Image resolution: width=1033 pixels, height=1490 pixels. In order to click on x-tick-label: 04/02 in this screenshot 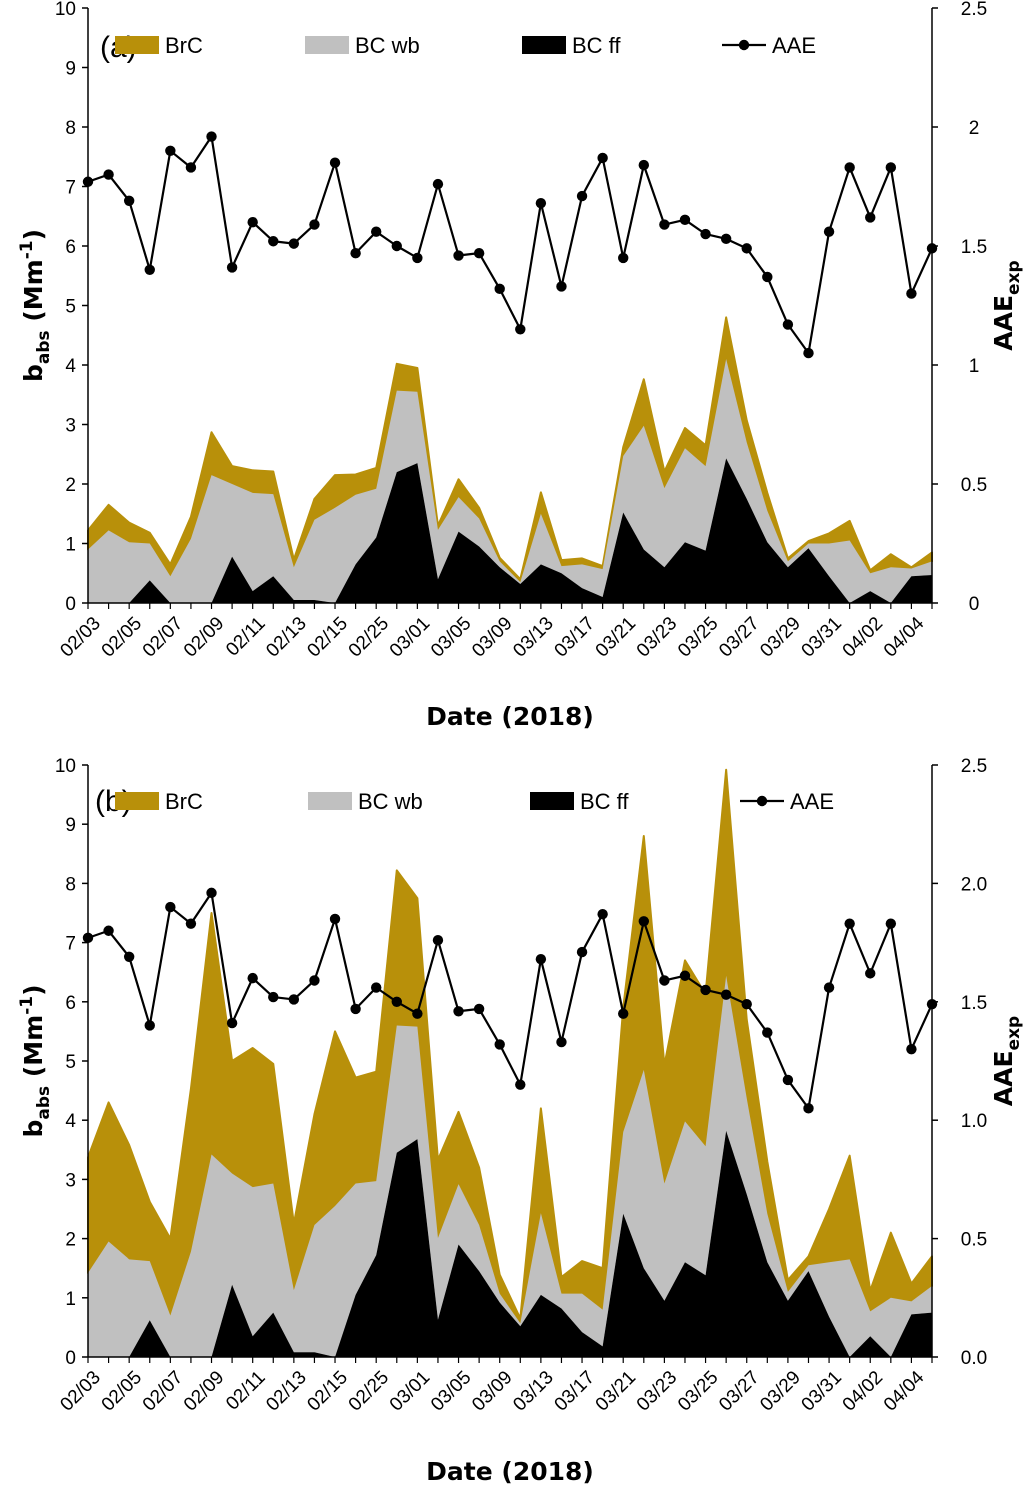, I will do `click(863, 637)`.